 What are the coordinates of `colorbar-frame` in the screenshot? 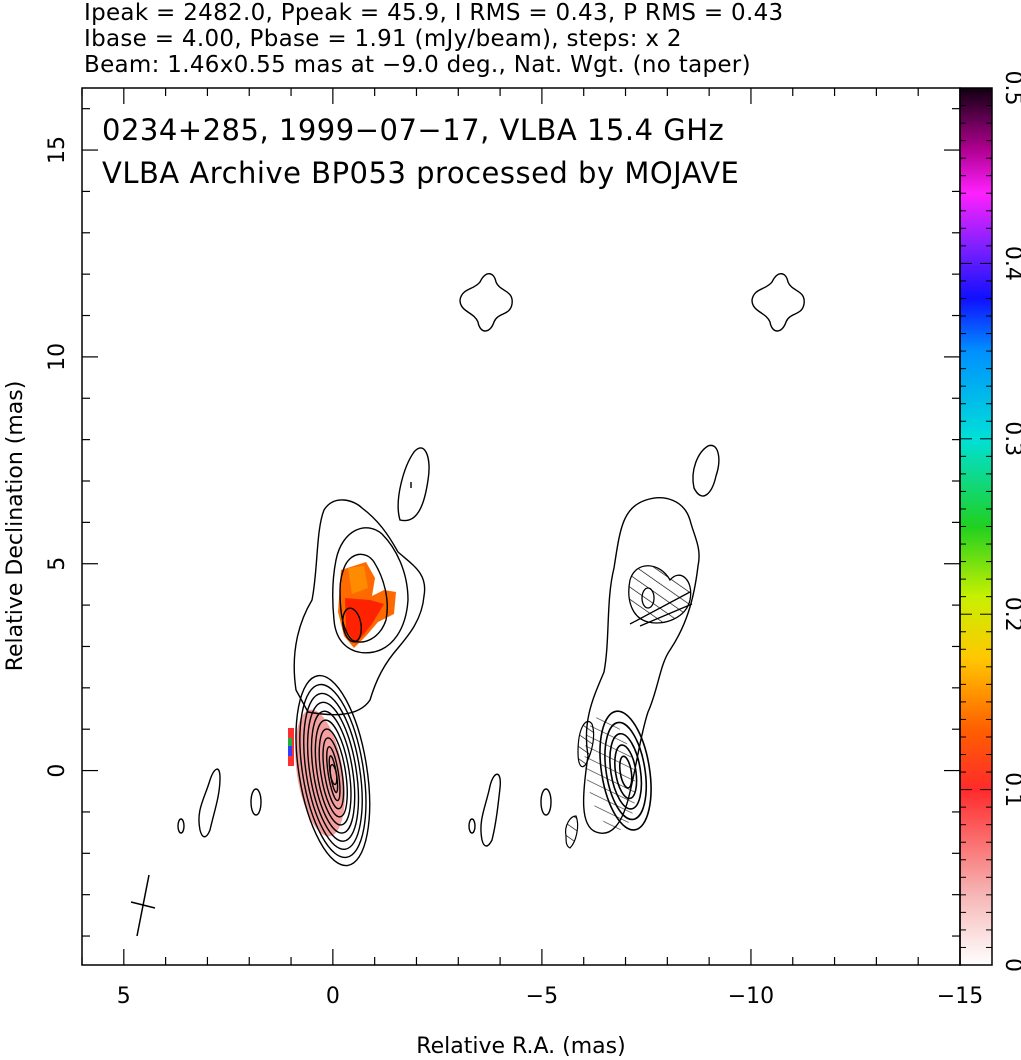 It's located at (976, 526).